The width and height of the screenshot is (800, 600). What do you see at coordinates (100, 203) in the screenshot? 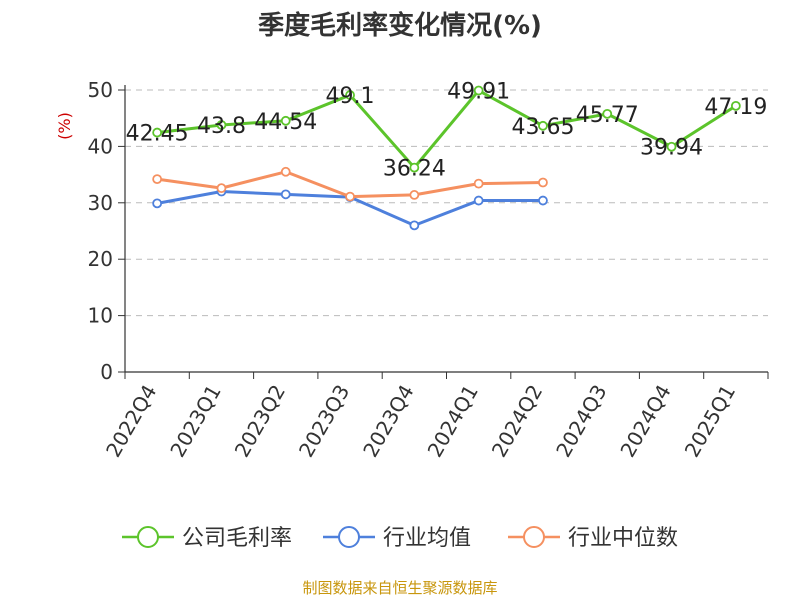
I see `y-tick-label-30: 30` at bounding box center [100, 203].